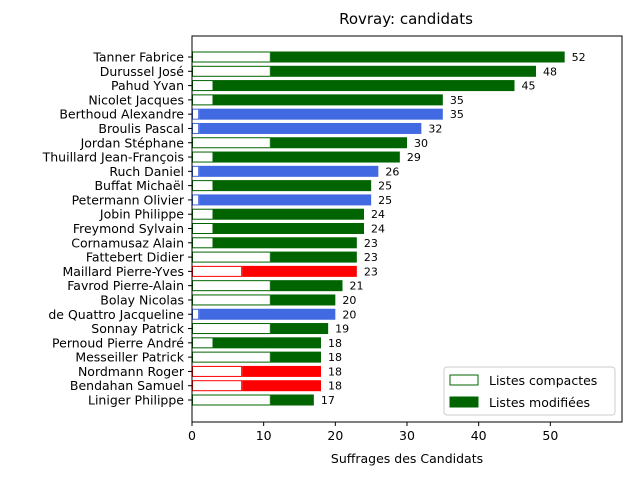 The width and height of the screenshot is (640, 480). I want to click on candidate-label: Pahud Yvan, so click(147, 85).